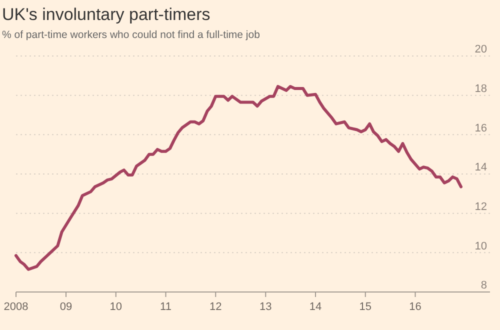  Describe the element at coordinates (415, 306) in the screenshot. I see `x-tick-label: 16` at that location.